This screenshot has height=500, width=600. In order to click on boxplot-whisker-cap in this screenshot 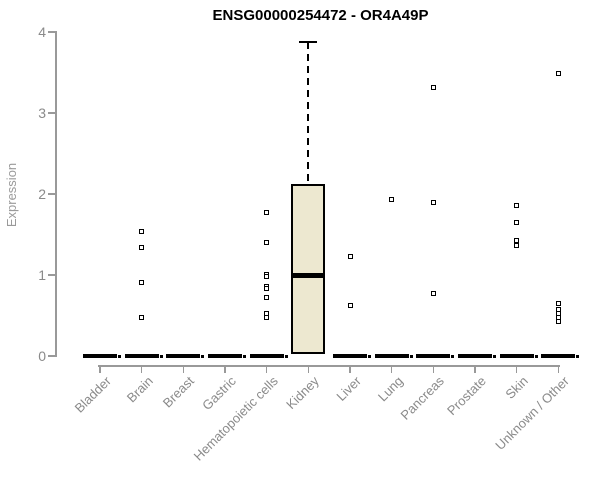, I will do `click(308, 42)`.